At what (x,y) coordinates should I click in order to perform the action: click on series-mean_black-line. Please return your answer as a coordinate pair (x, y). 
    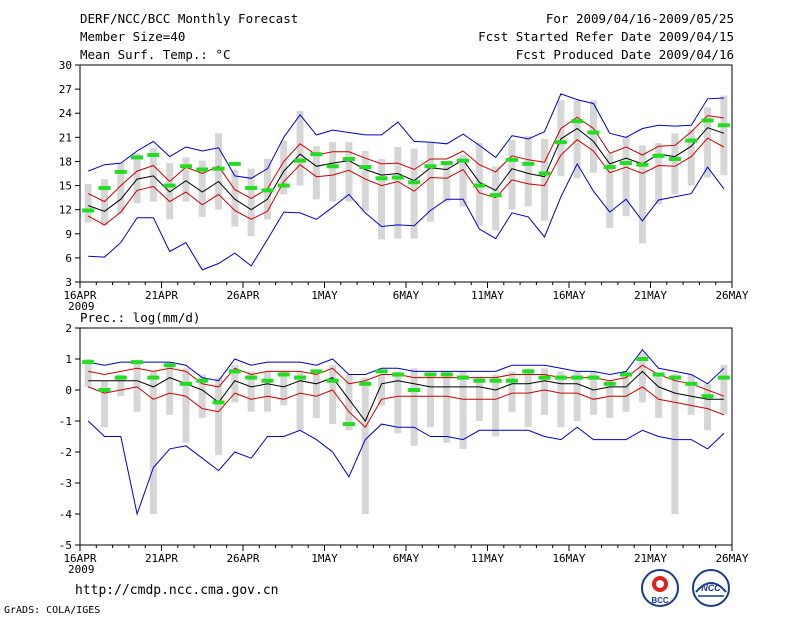
    Looking at the image, I should click on (406, 396).